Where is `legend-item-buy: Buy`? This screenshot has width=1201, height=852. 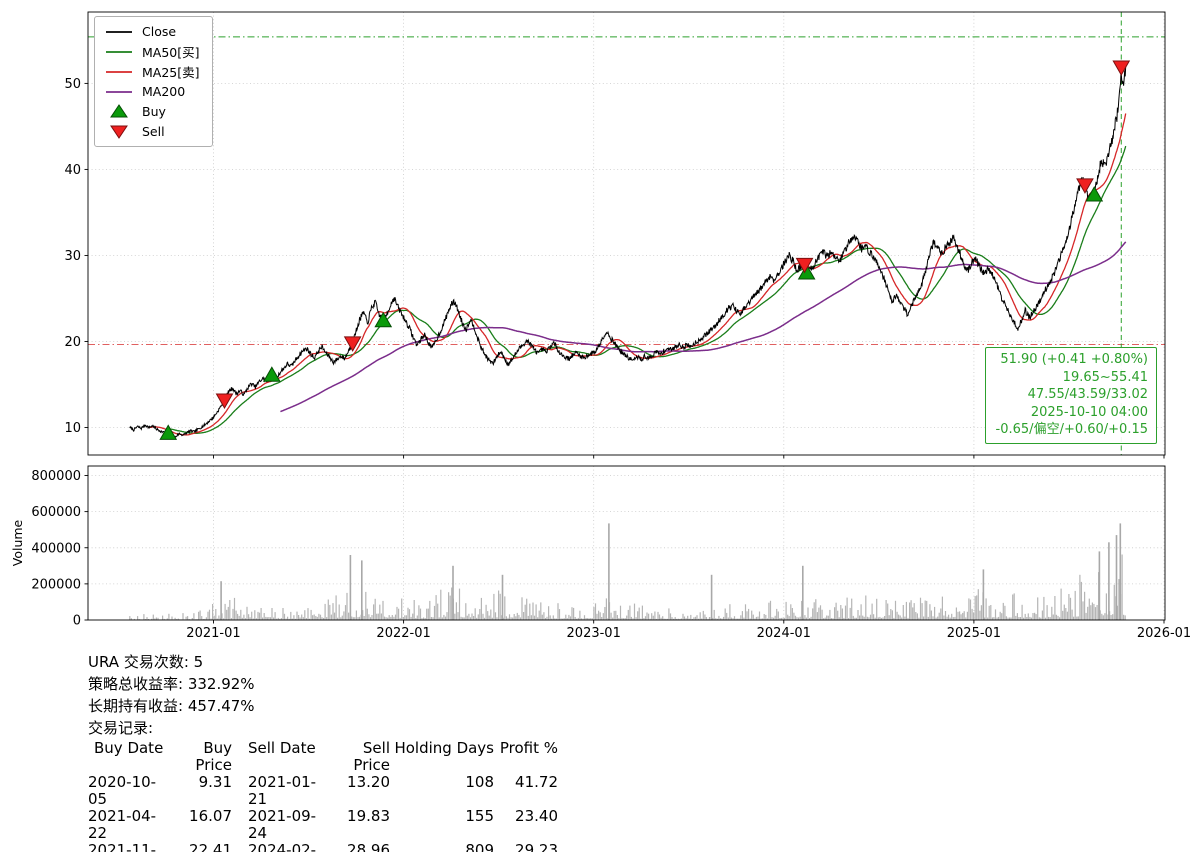 legend-item-buy: Buy is located at coordinates (152, 111).